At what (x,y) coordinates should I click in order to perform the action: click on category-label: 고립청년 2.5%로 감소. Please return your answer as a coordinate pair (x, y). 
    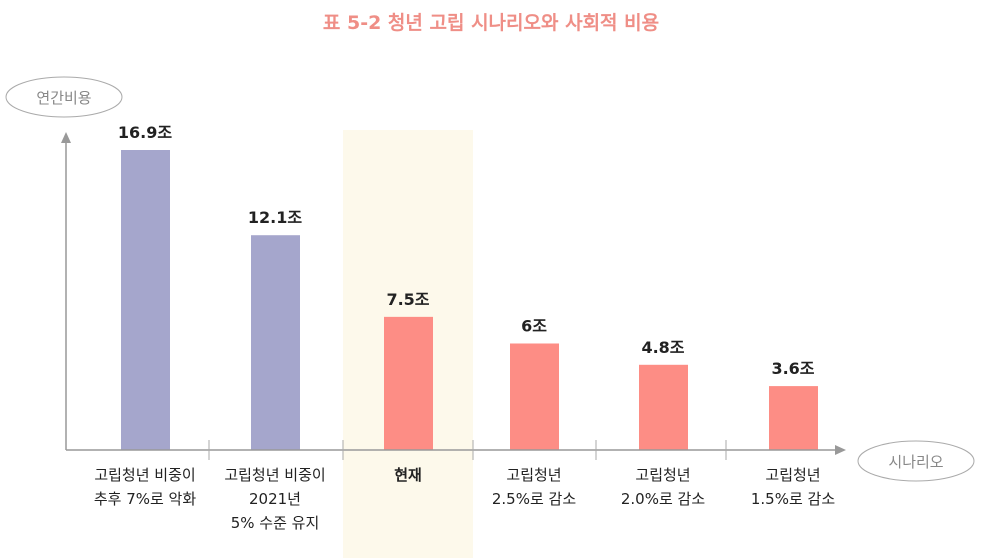
    Looking at the image, I should click on (534, 487).